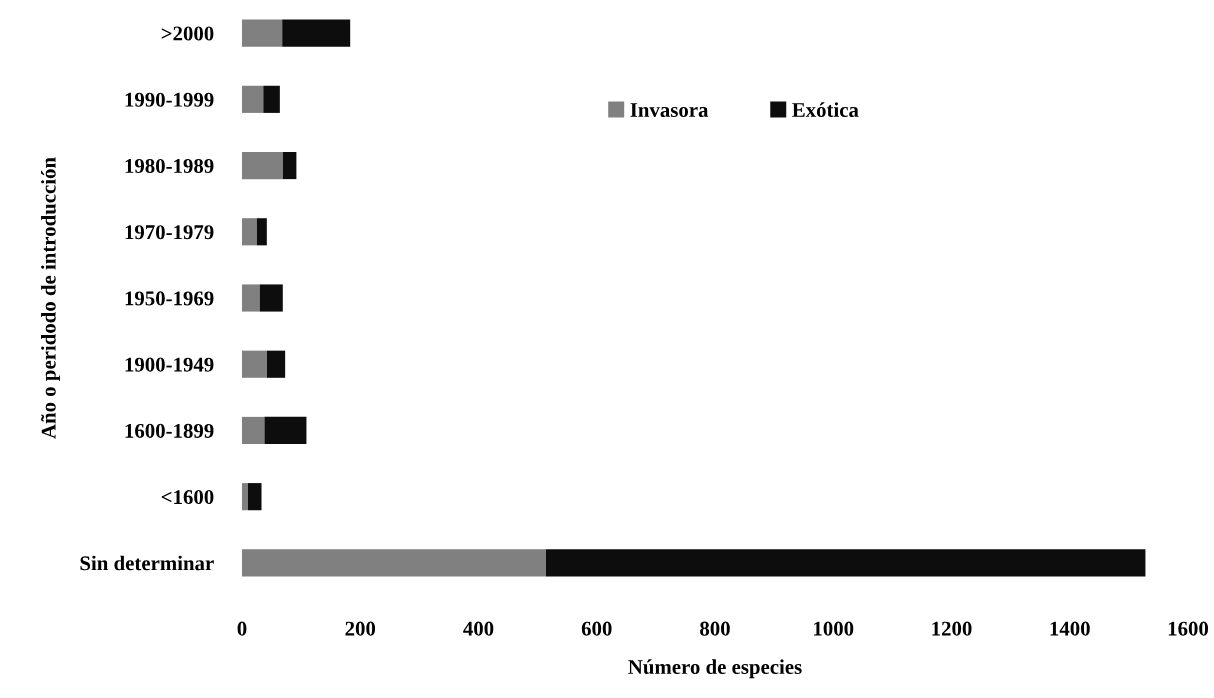 This screenshot has width=1214, height=698. Describe the element at coordinates (715, 628) in the screenshot. I see `x-tick-label: 800` at that location.